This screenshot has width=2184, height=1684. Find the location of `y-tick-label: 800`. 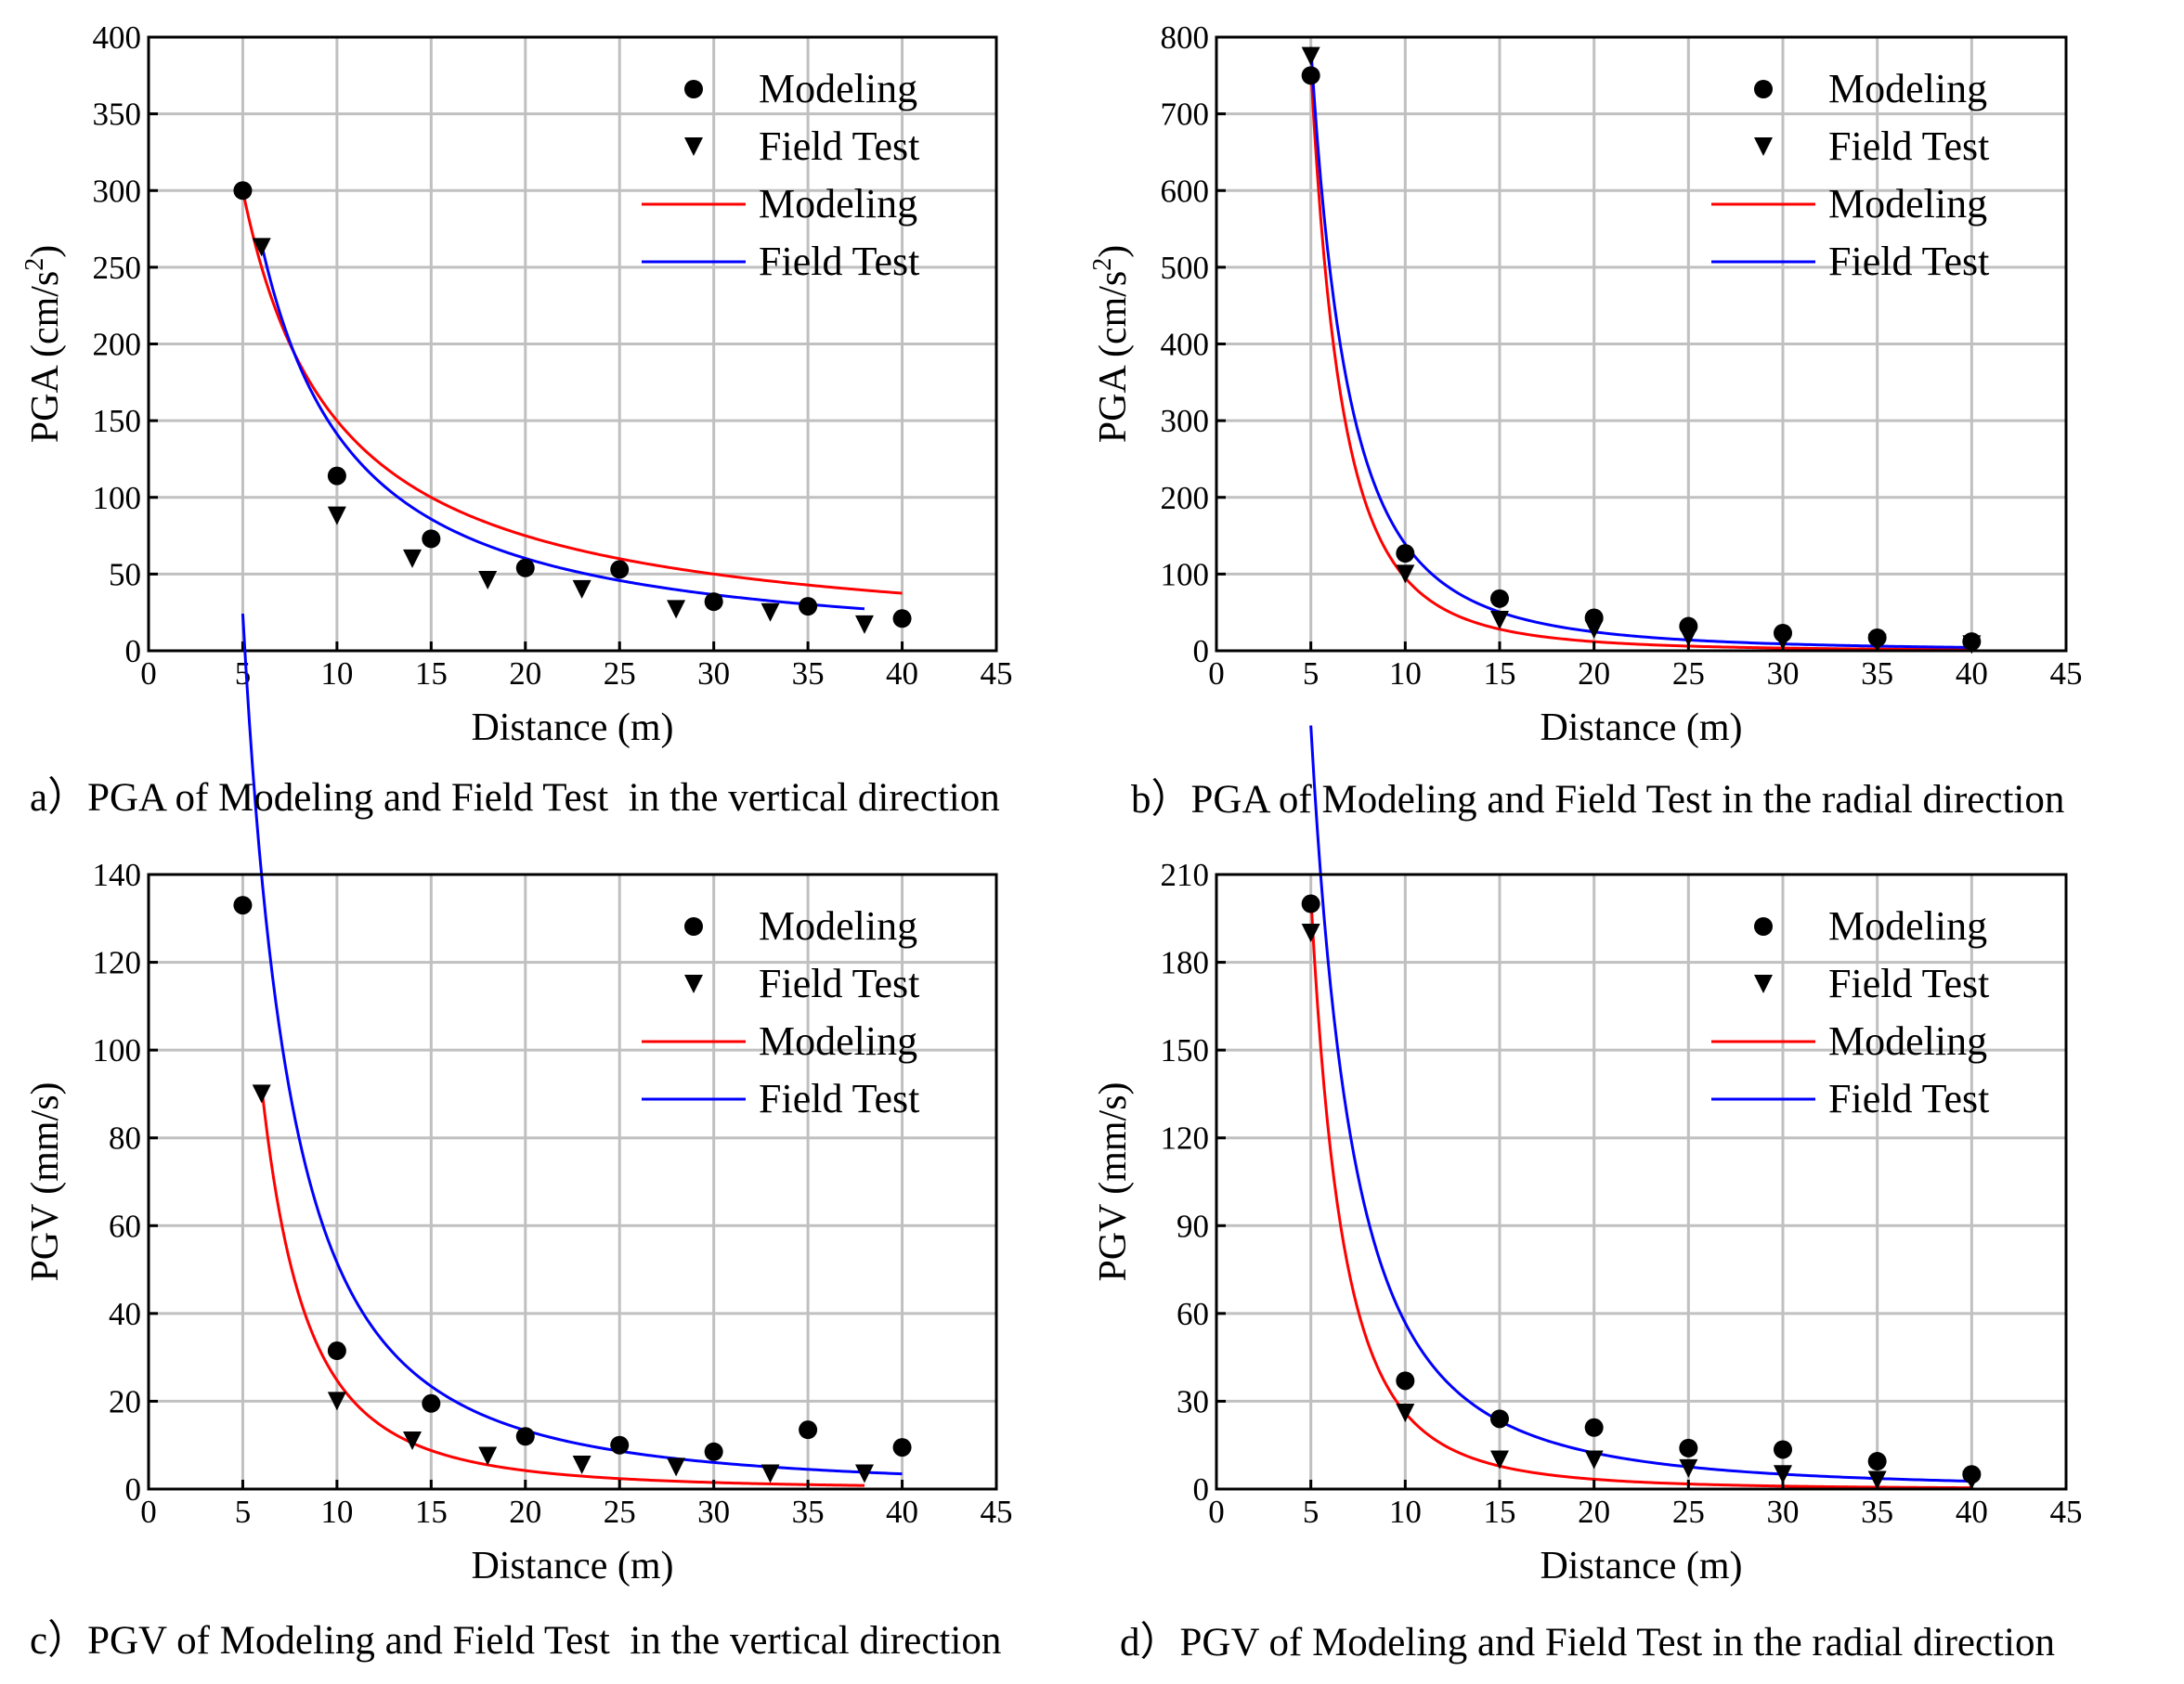

y-tick-label: 800 is located at coordinates (1185, 37).